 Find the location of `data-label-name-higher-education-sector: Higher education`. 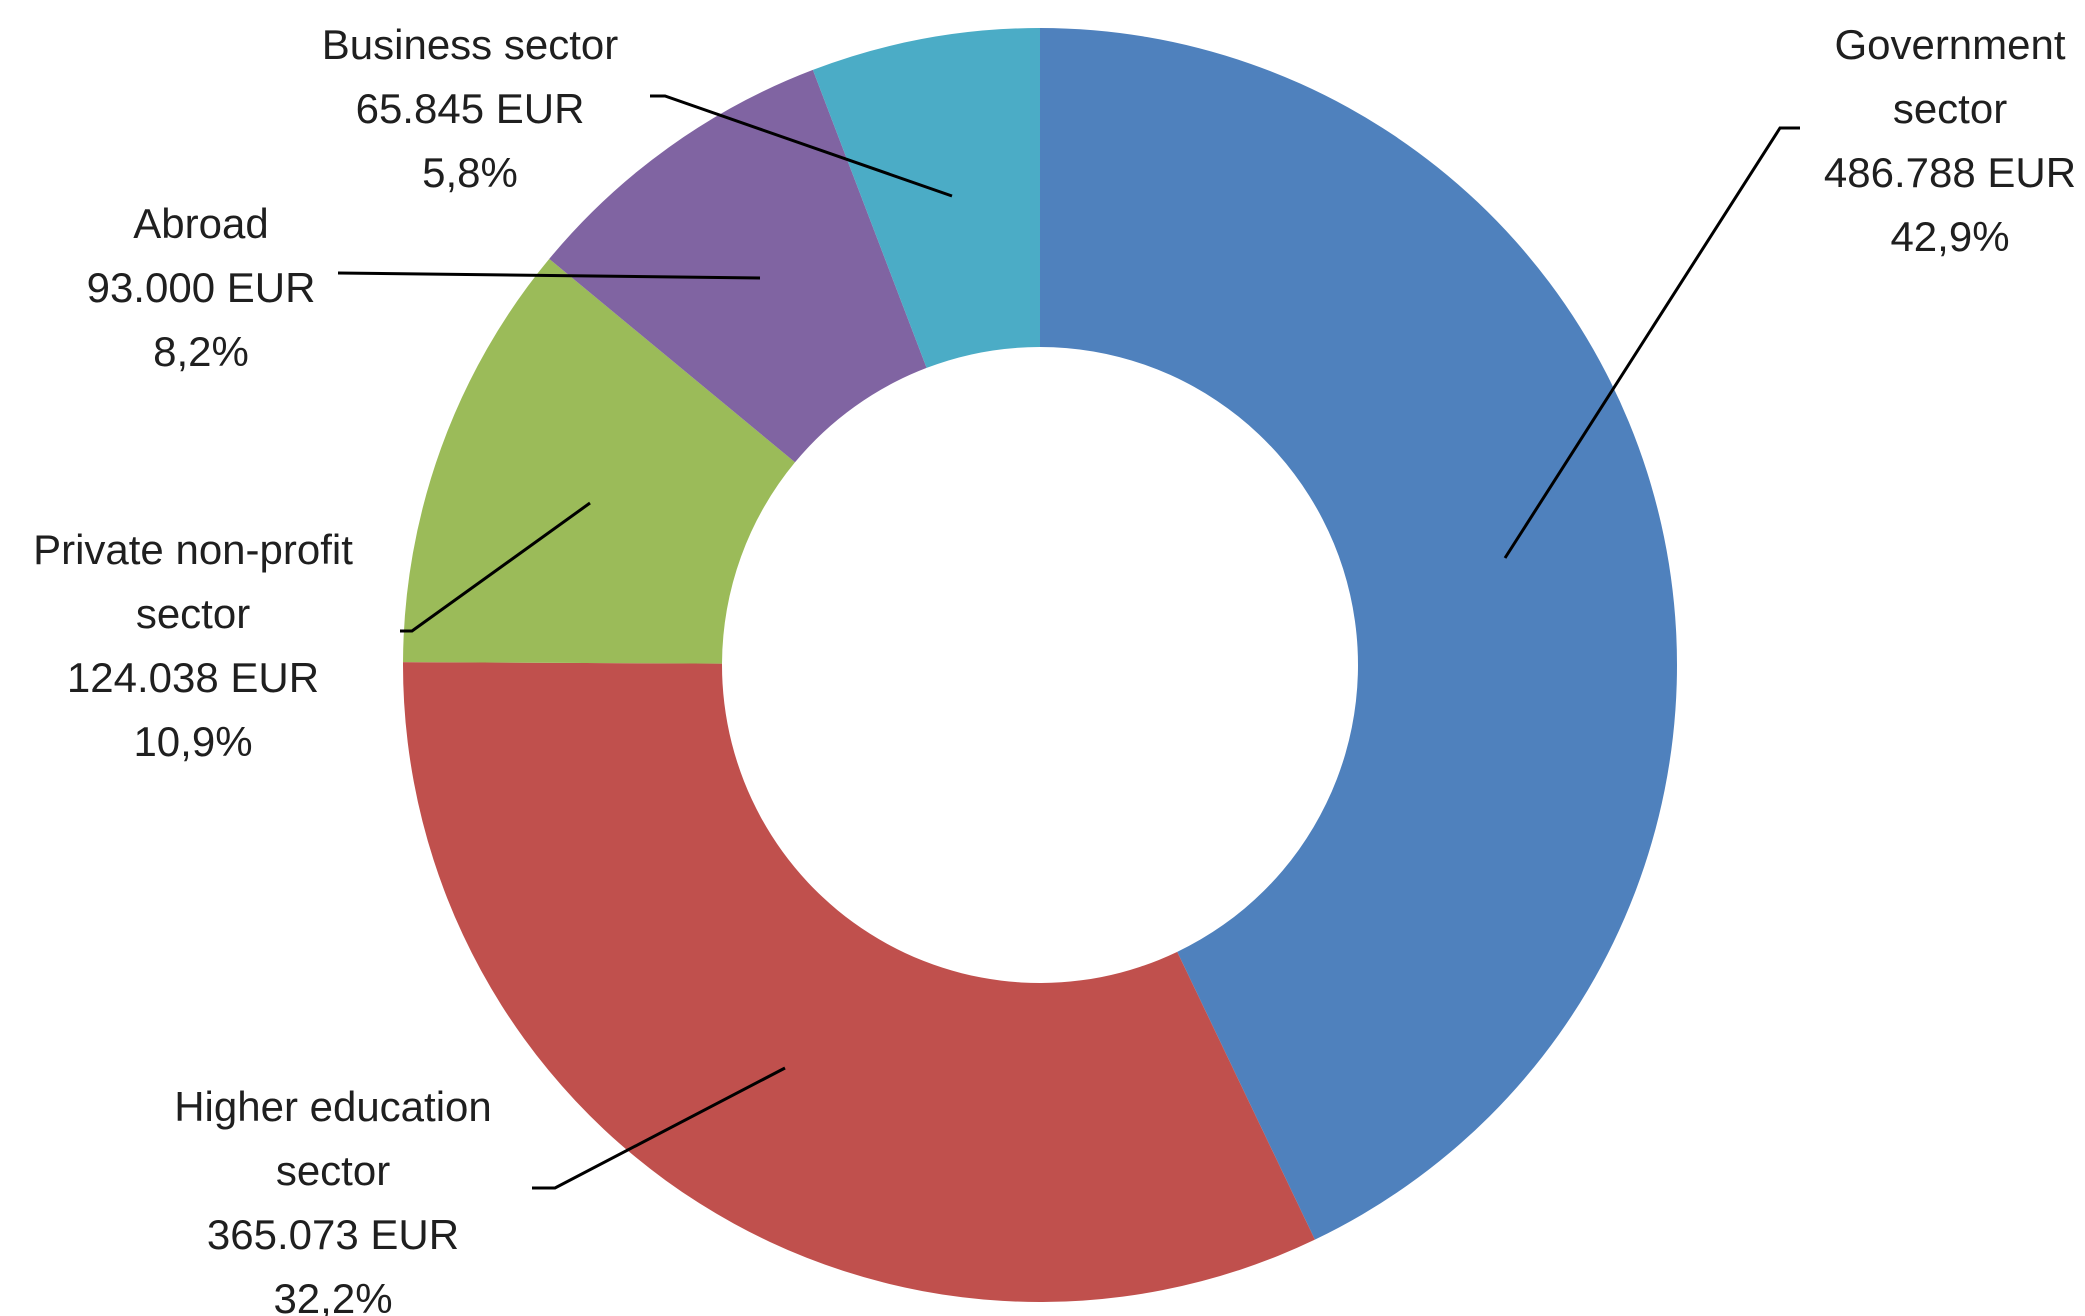

data-label-name-higher-education-sector: Higher education is located at coordinates (333, 1106).